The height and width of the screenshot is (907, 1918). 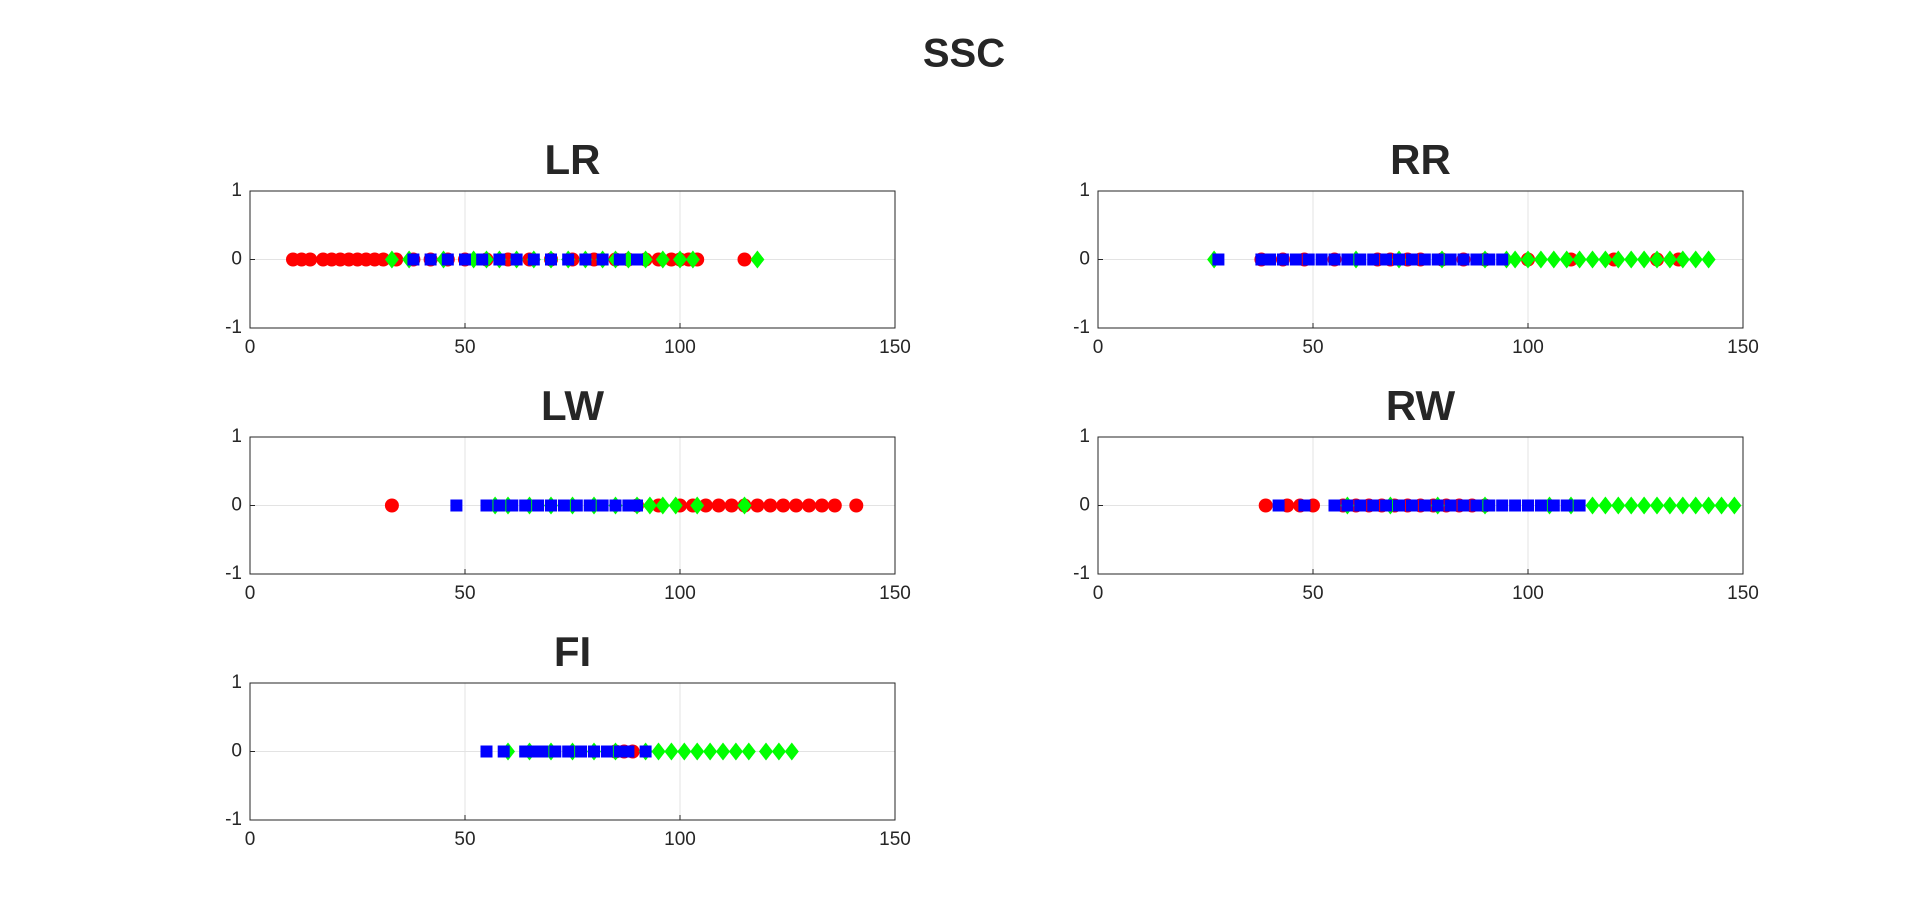 I want to click on subplot: FI0 50 100 150-101, so click(x=568, y=739).